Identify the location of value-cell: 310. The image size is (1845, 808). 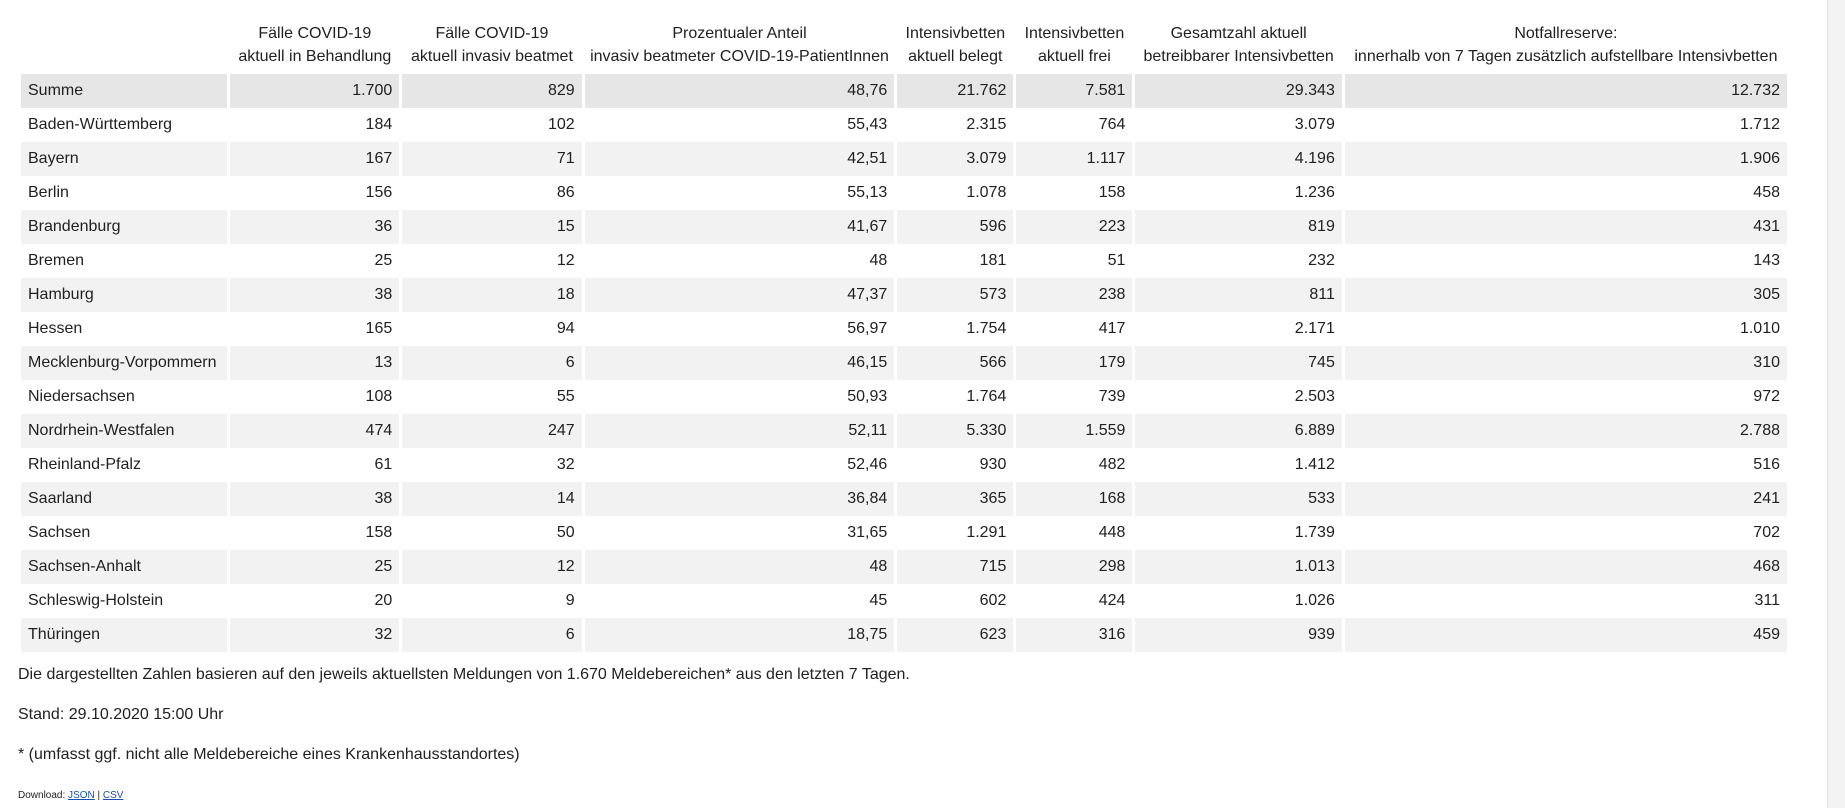
(1565, 363).